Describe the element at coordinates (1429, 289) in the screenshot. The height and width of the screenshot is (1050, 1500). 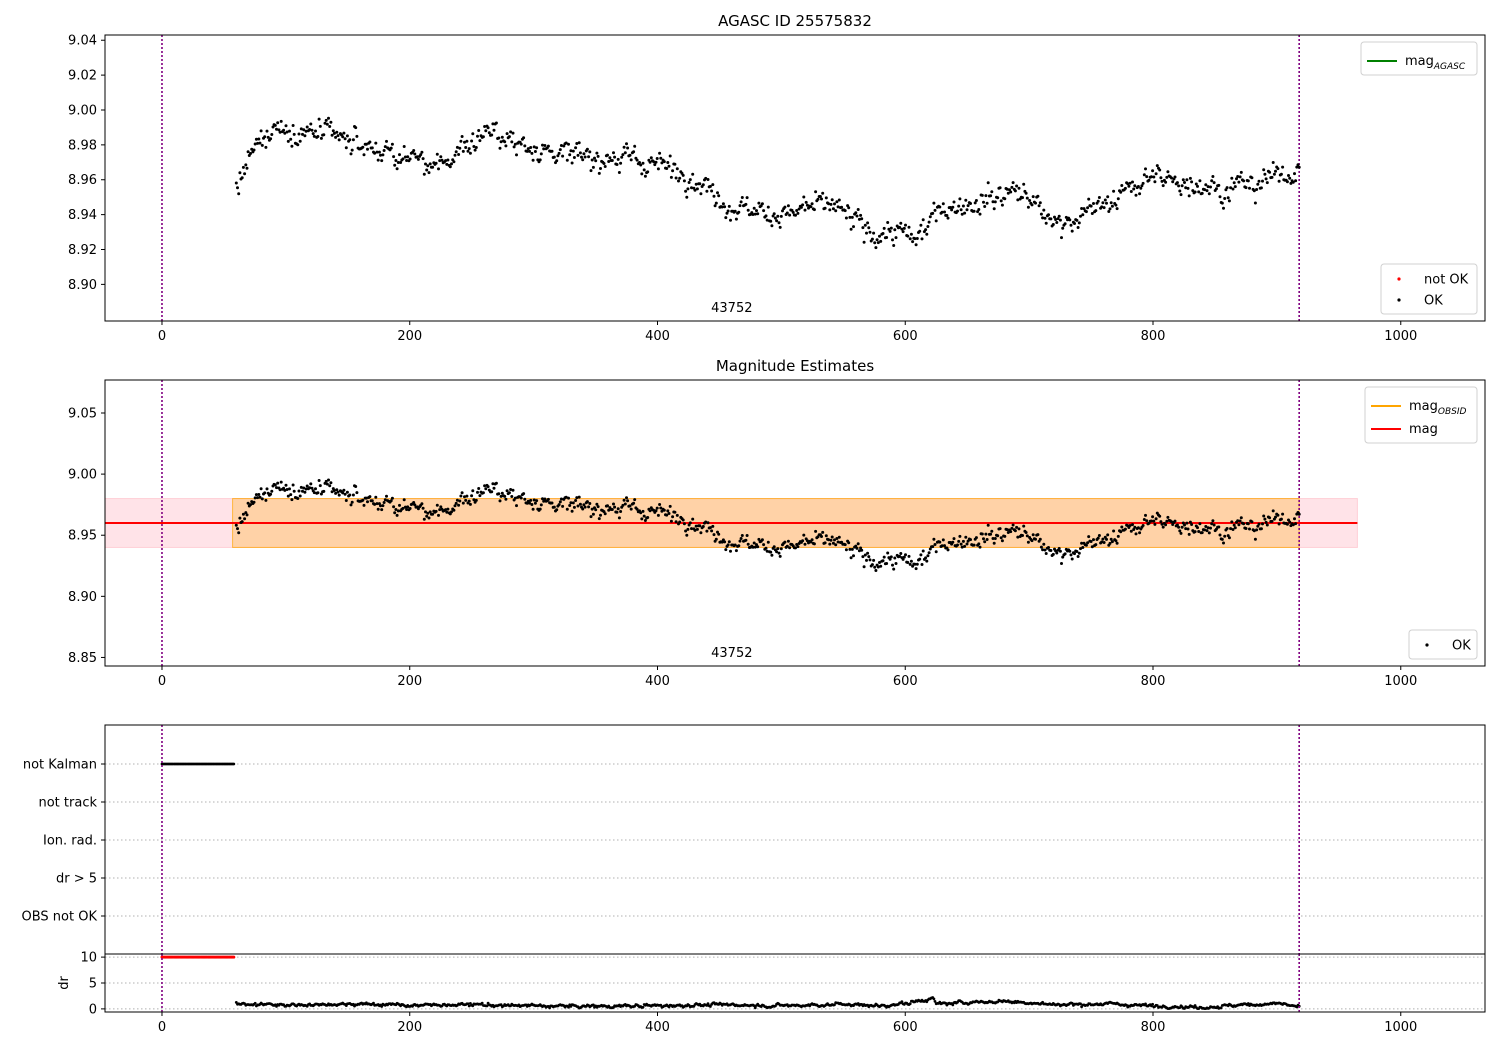
I see `legend-box` at that location.